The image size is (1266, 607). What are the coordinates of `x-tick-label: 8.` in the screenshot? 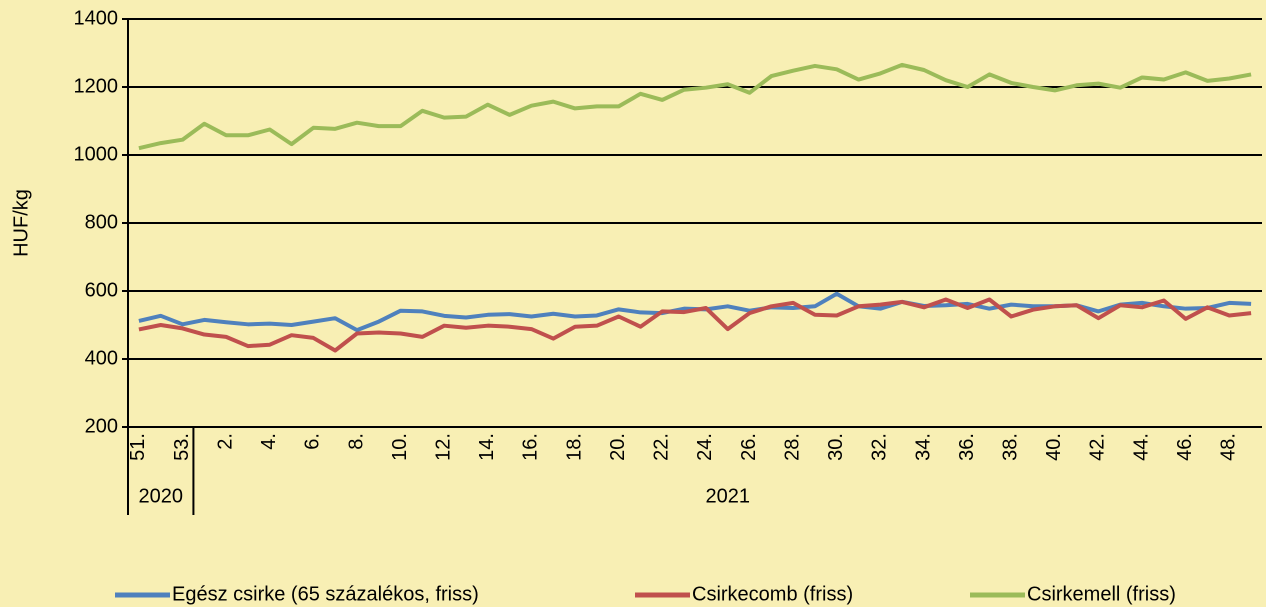 It's located at (356, 441).